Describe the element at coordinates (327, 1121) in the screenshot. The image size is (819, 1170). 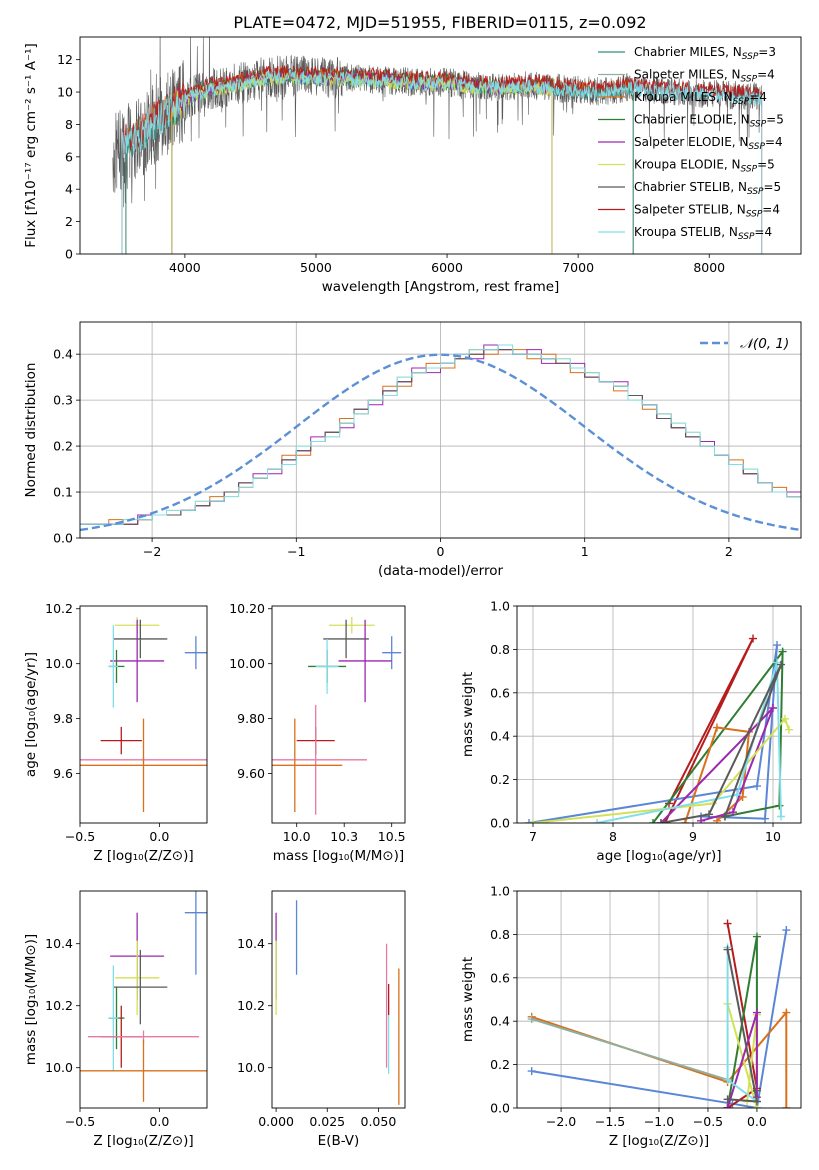
I see `x-tick-label: 0.025` at that location.